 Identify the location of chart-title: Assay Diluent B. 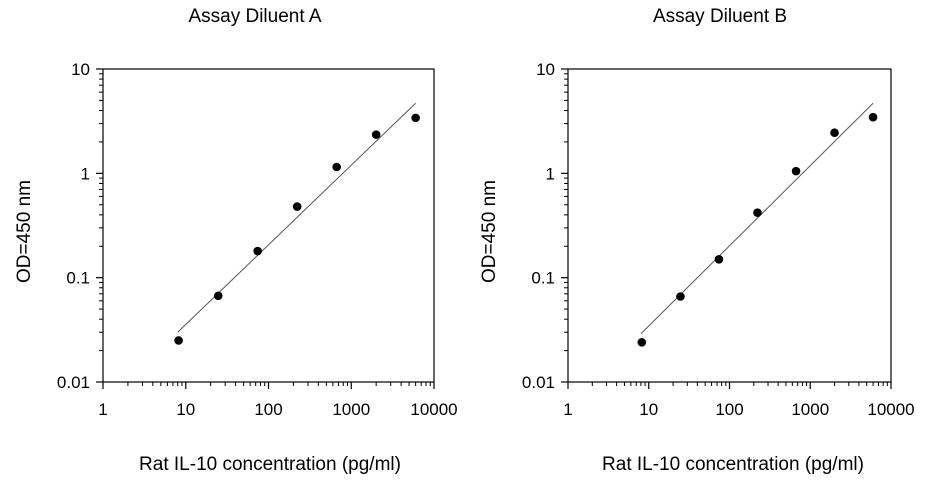
(720, 16).